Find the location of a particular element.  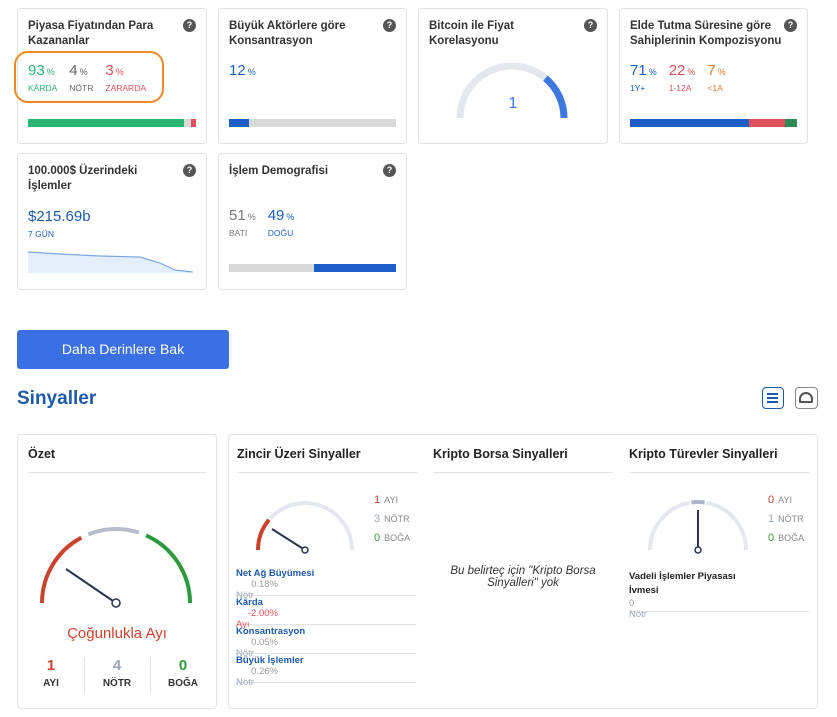

count: 4 NÖTR is located at coordinates (117, 673).